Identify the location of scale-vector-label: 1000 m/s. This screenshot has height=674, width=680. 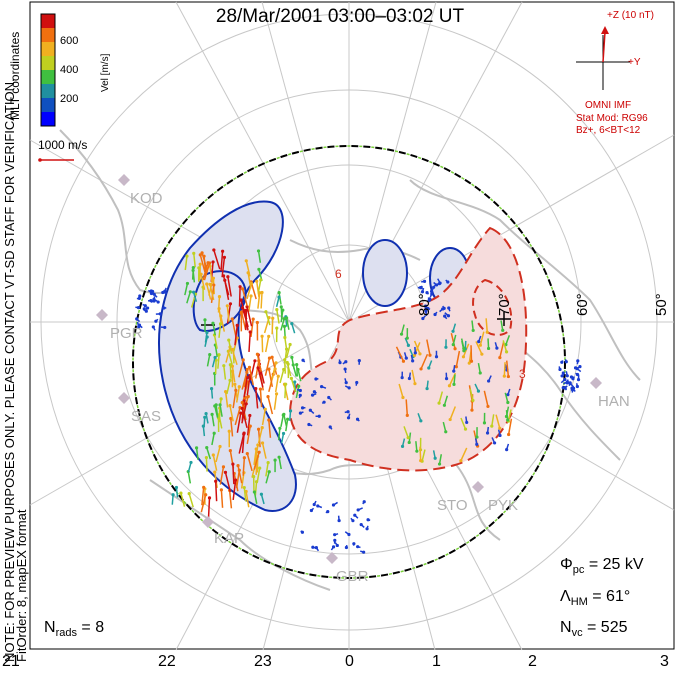
(63, 145).